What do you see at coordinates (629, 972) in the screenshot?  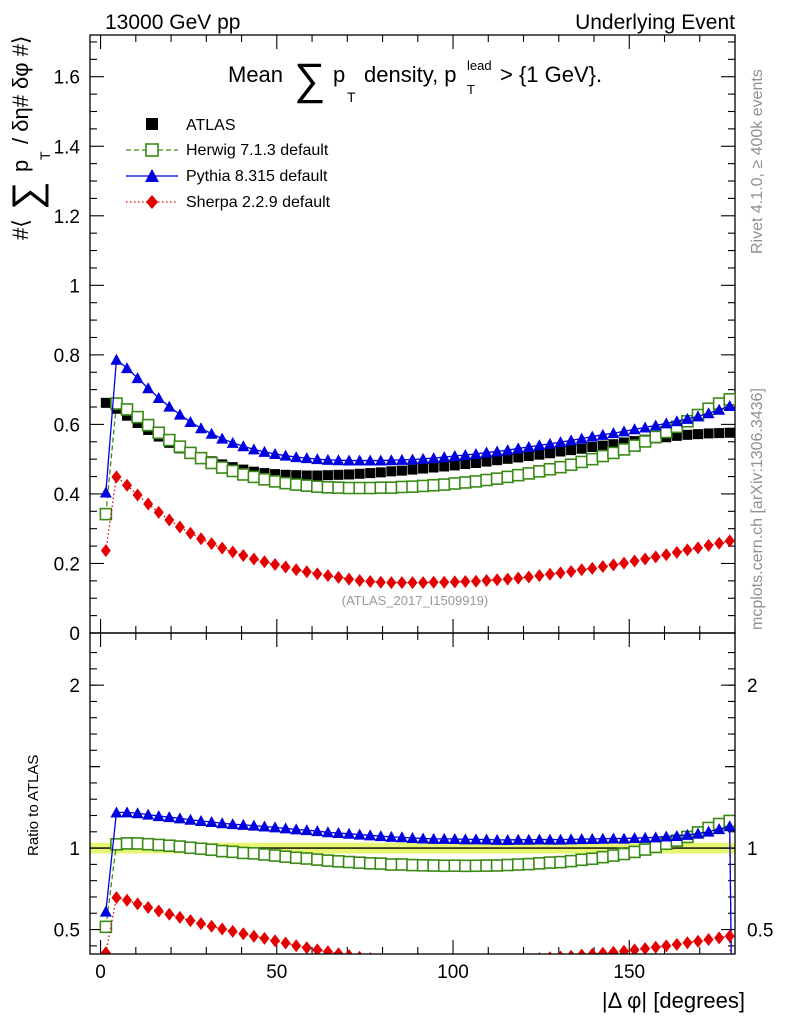 I see `xtick-label: 150` at bounding box center [629, 972].